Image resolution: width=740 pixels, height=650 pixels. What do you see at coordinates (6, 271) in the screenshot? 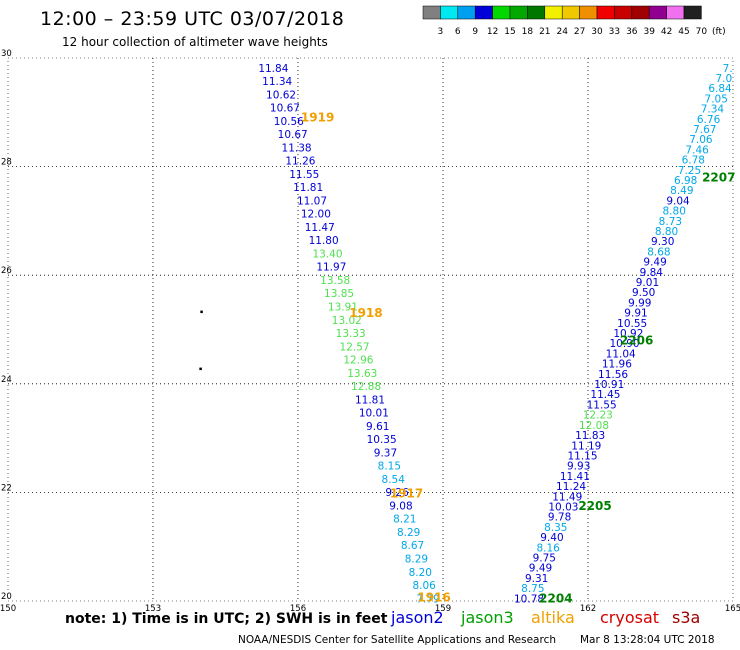
I see `y-tick-label: 26` at bounding box center [6, 271].